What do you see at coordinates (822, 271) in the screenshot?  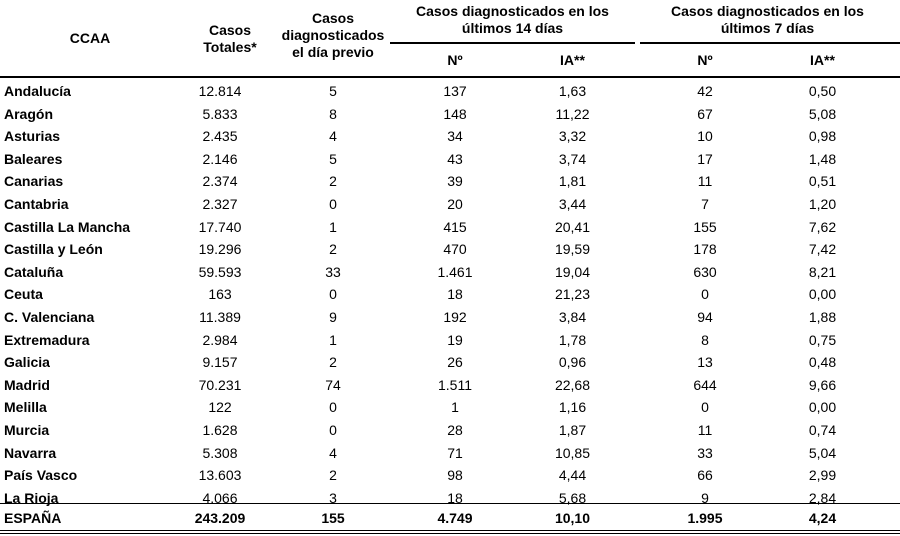 I see `row-ia-7: 8,21` at bounding box center [822, 271].